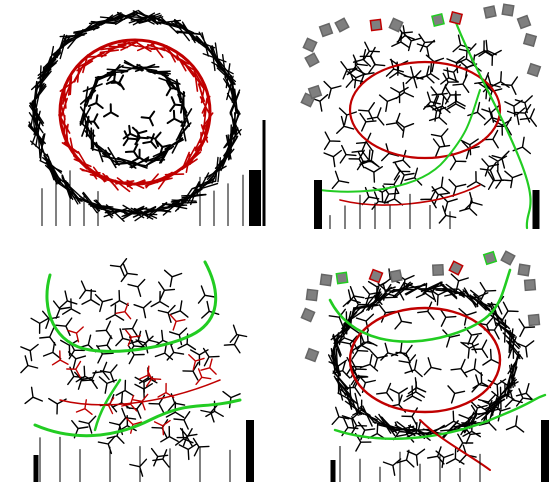 Image resolution: width=558 pixels, height=484 pixels. I want to click on ring-line, so click(425, 360).